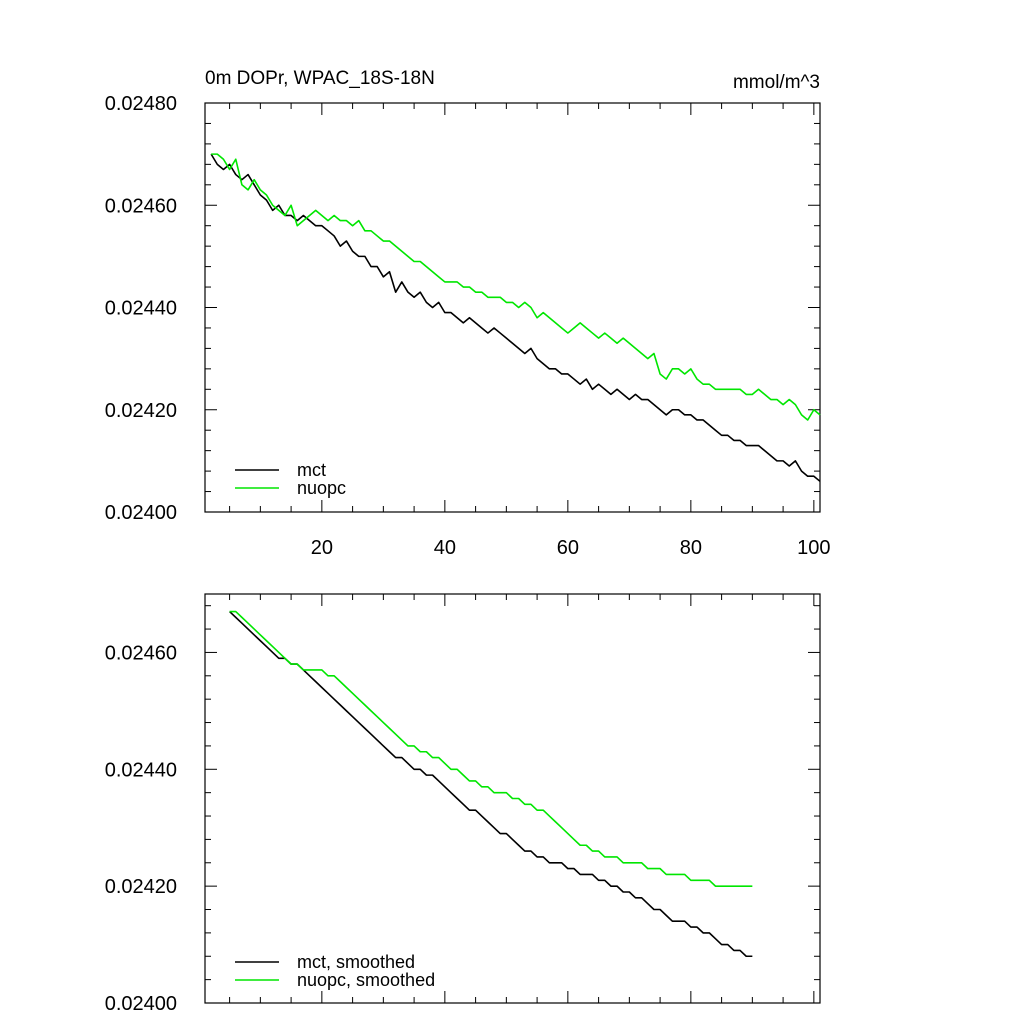  I want to click on legend-label: mct, smoothed, so click(356, 962).